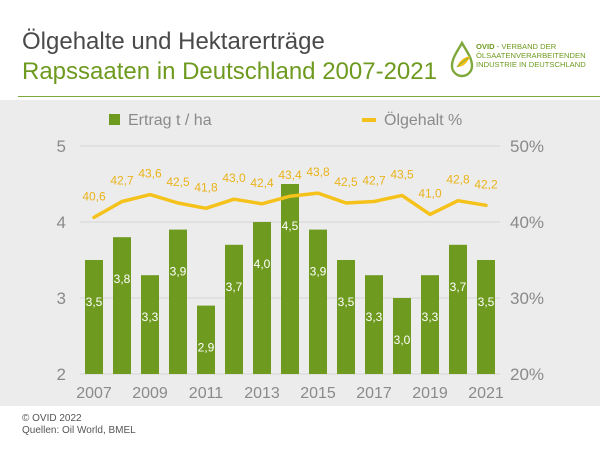 The height and width of the screenshot is (450, 600). I want to click on x-tick-label: 2019, so click(430, 393).